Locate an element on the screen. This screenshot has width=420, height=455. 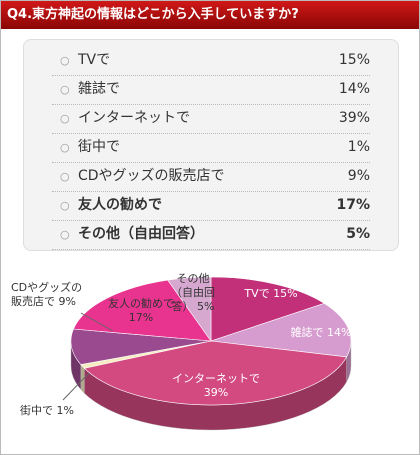
table-row: ○ 街中で 1% is located at coordinates (211, 148).